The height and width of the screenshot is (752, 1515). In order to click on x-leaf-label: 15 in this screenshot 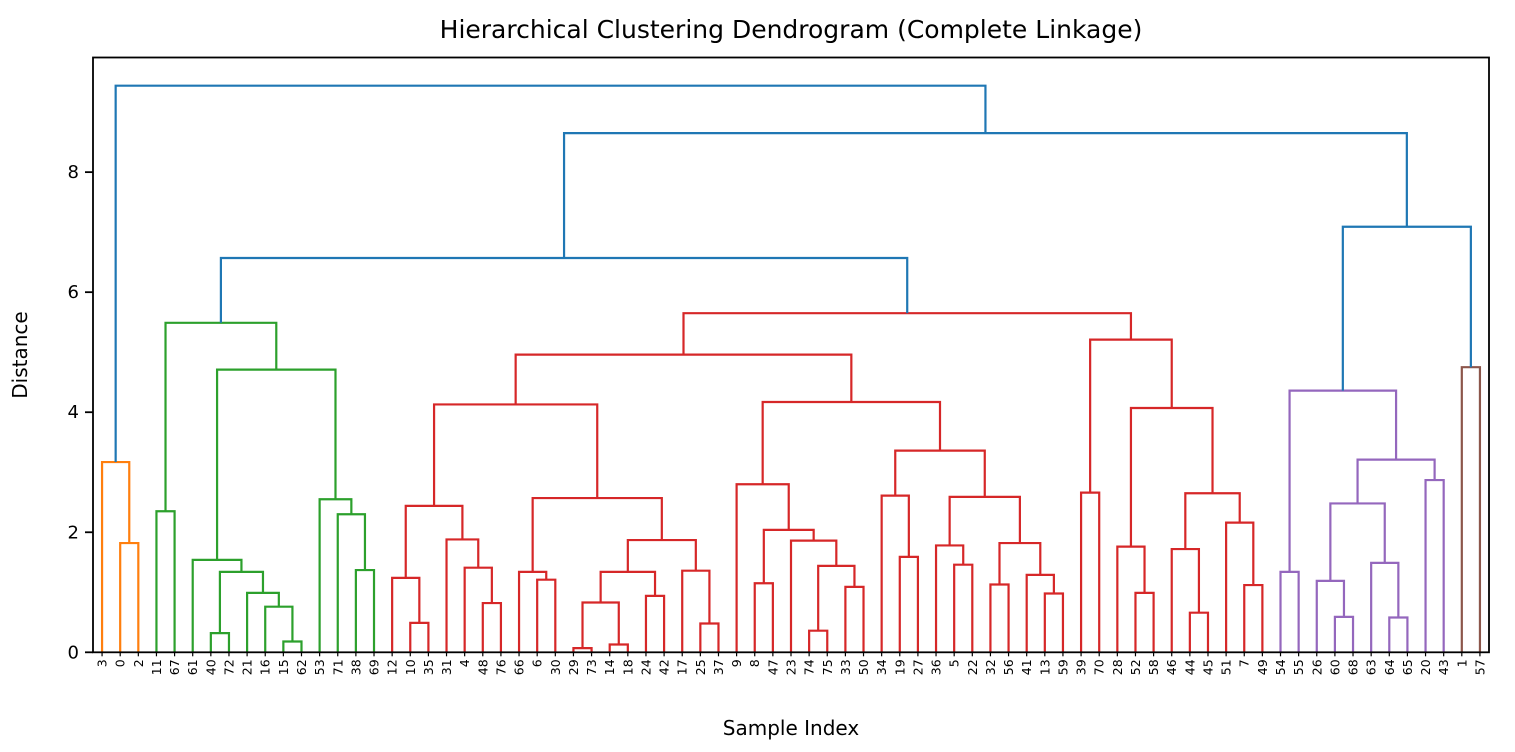, I will do `click(283, 667)`.